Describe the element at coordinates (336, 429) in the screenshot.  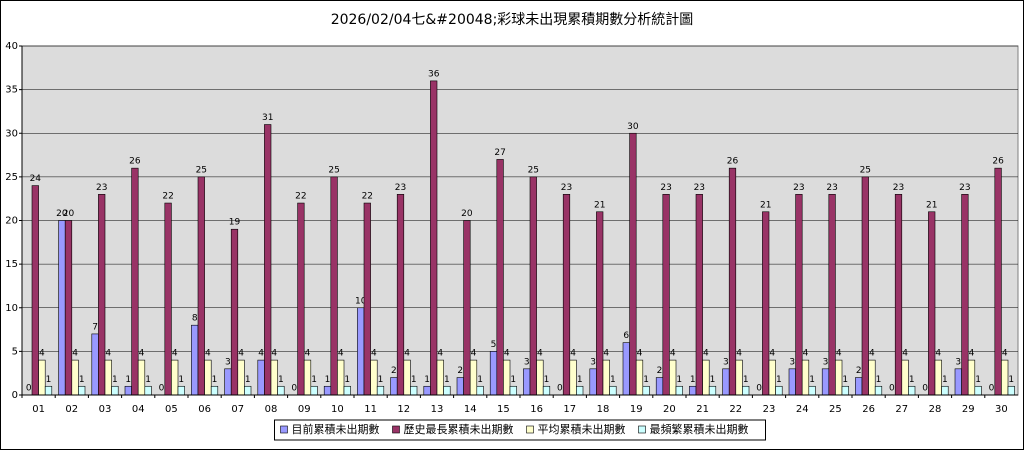
I see `legend-label: 目前累積未出期數` at that location.